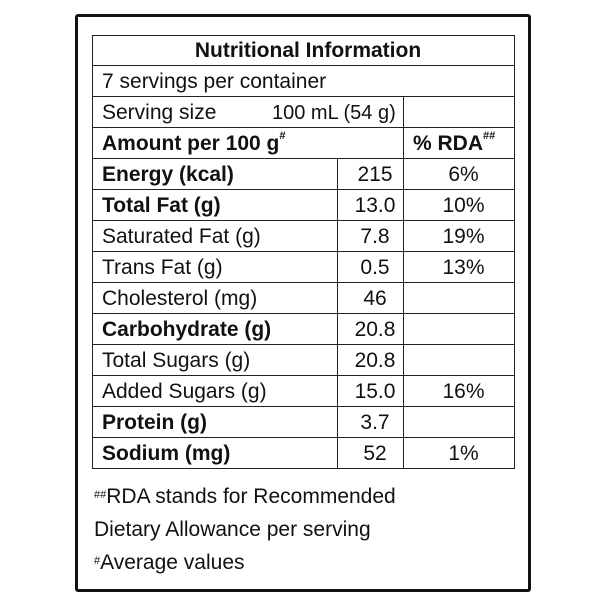 This screenshot has width=610, height=610. I want to click on nutrient-value: 7.8, so click(370, 236).